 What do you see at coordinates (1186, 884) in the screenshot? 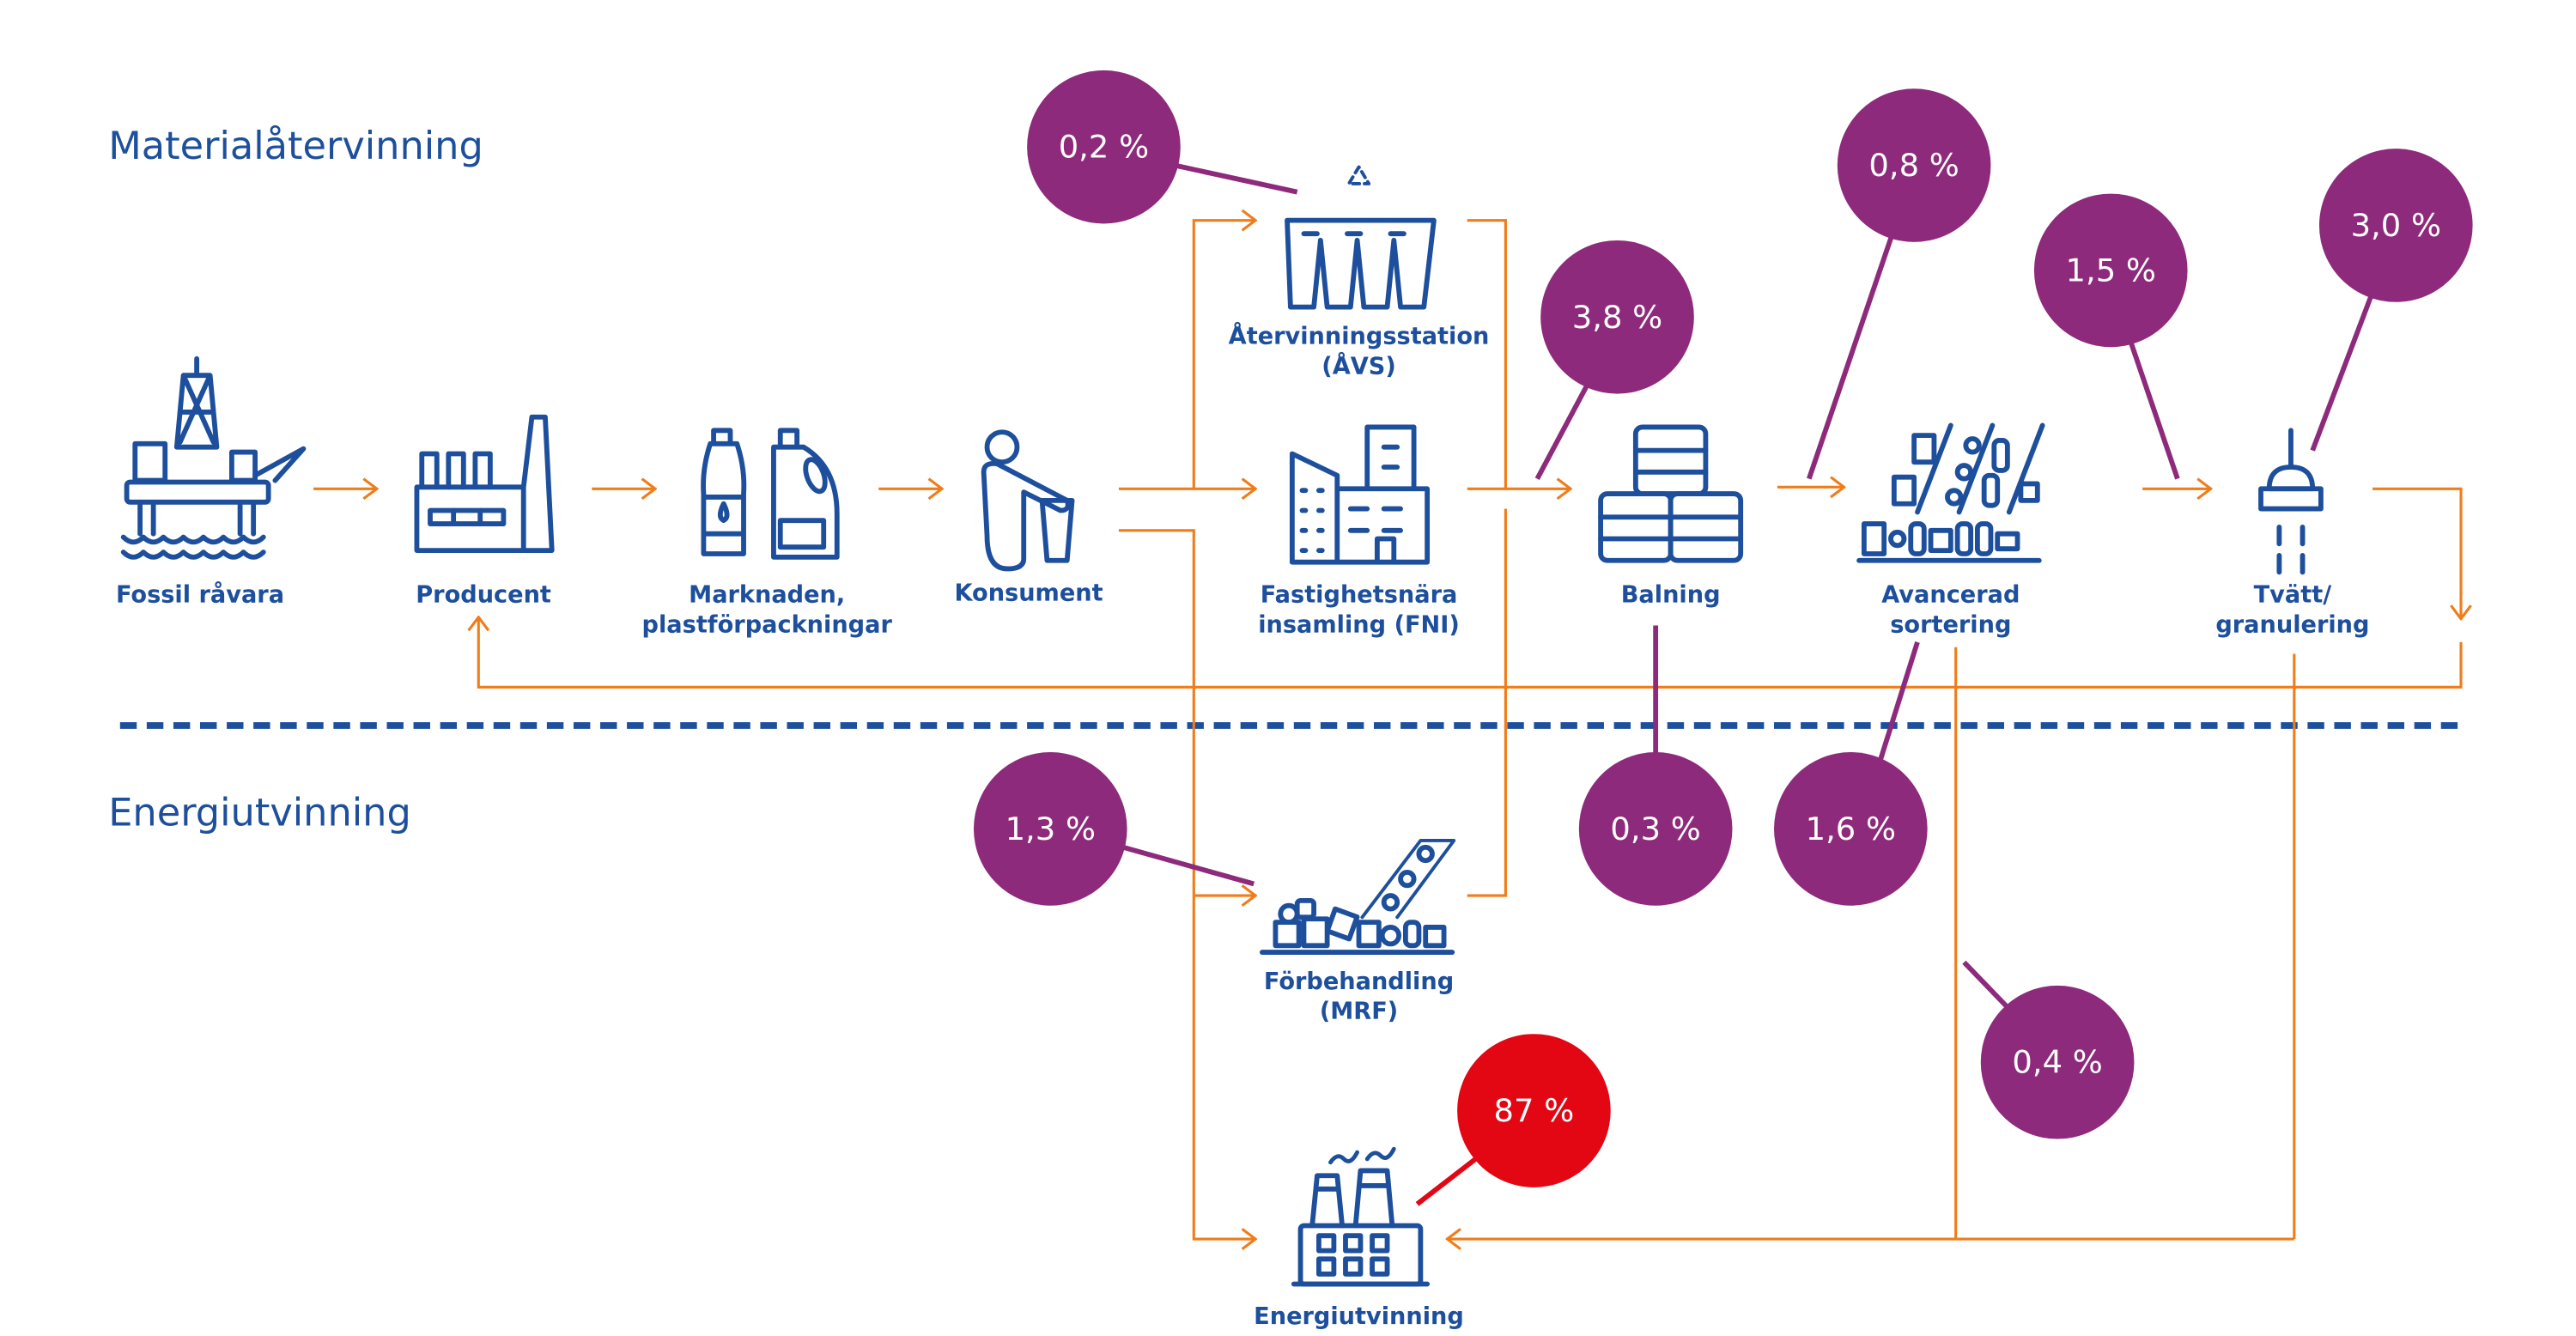
I see `arrow-konsument-energi` at bounding box center [1186, 884].